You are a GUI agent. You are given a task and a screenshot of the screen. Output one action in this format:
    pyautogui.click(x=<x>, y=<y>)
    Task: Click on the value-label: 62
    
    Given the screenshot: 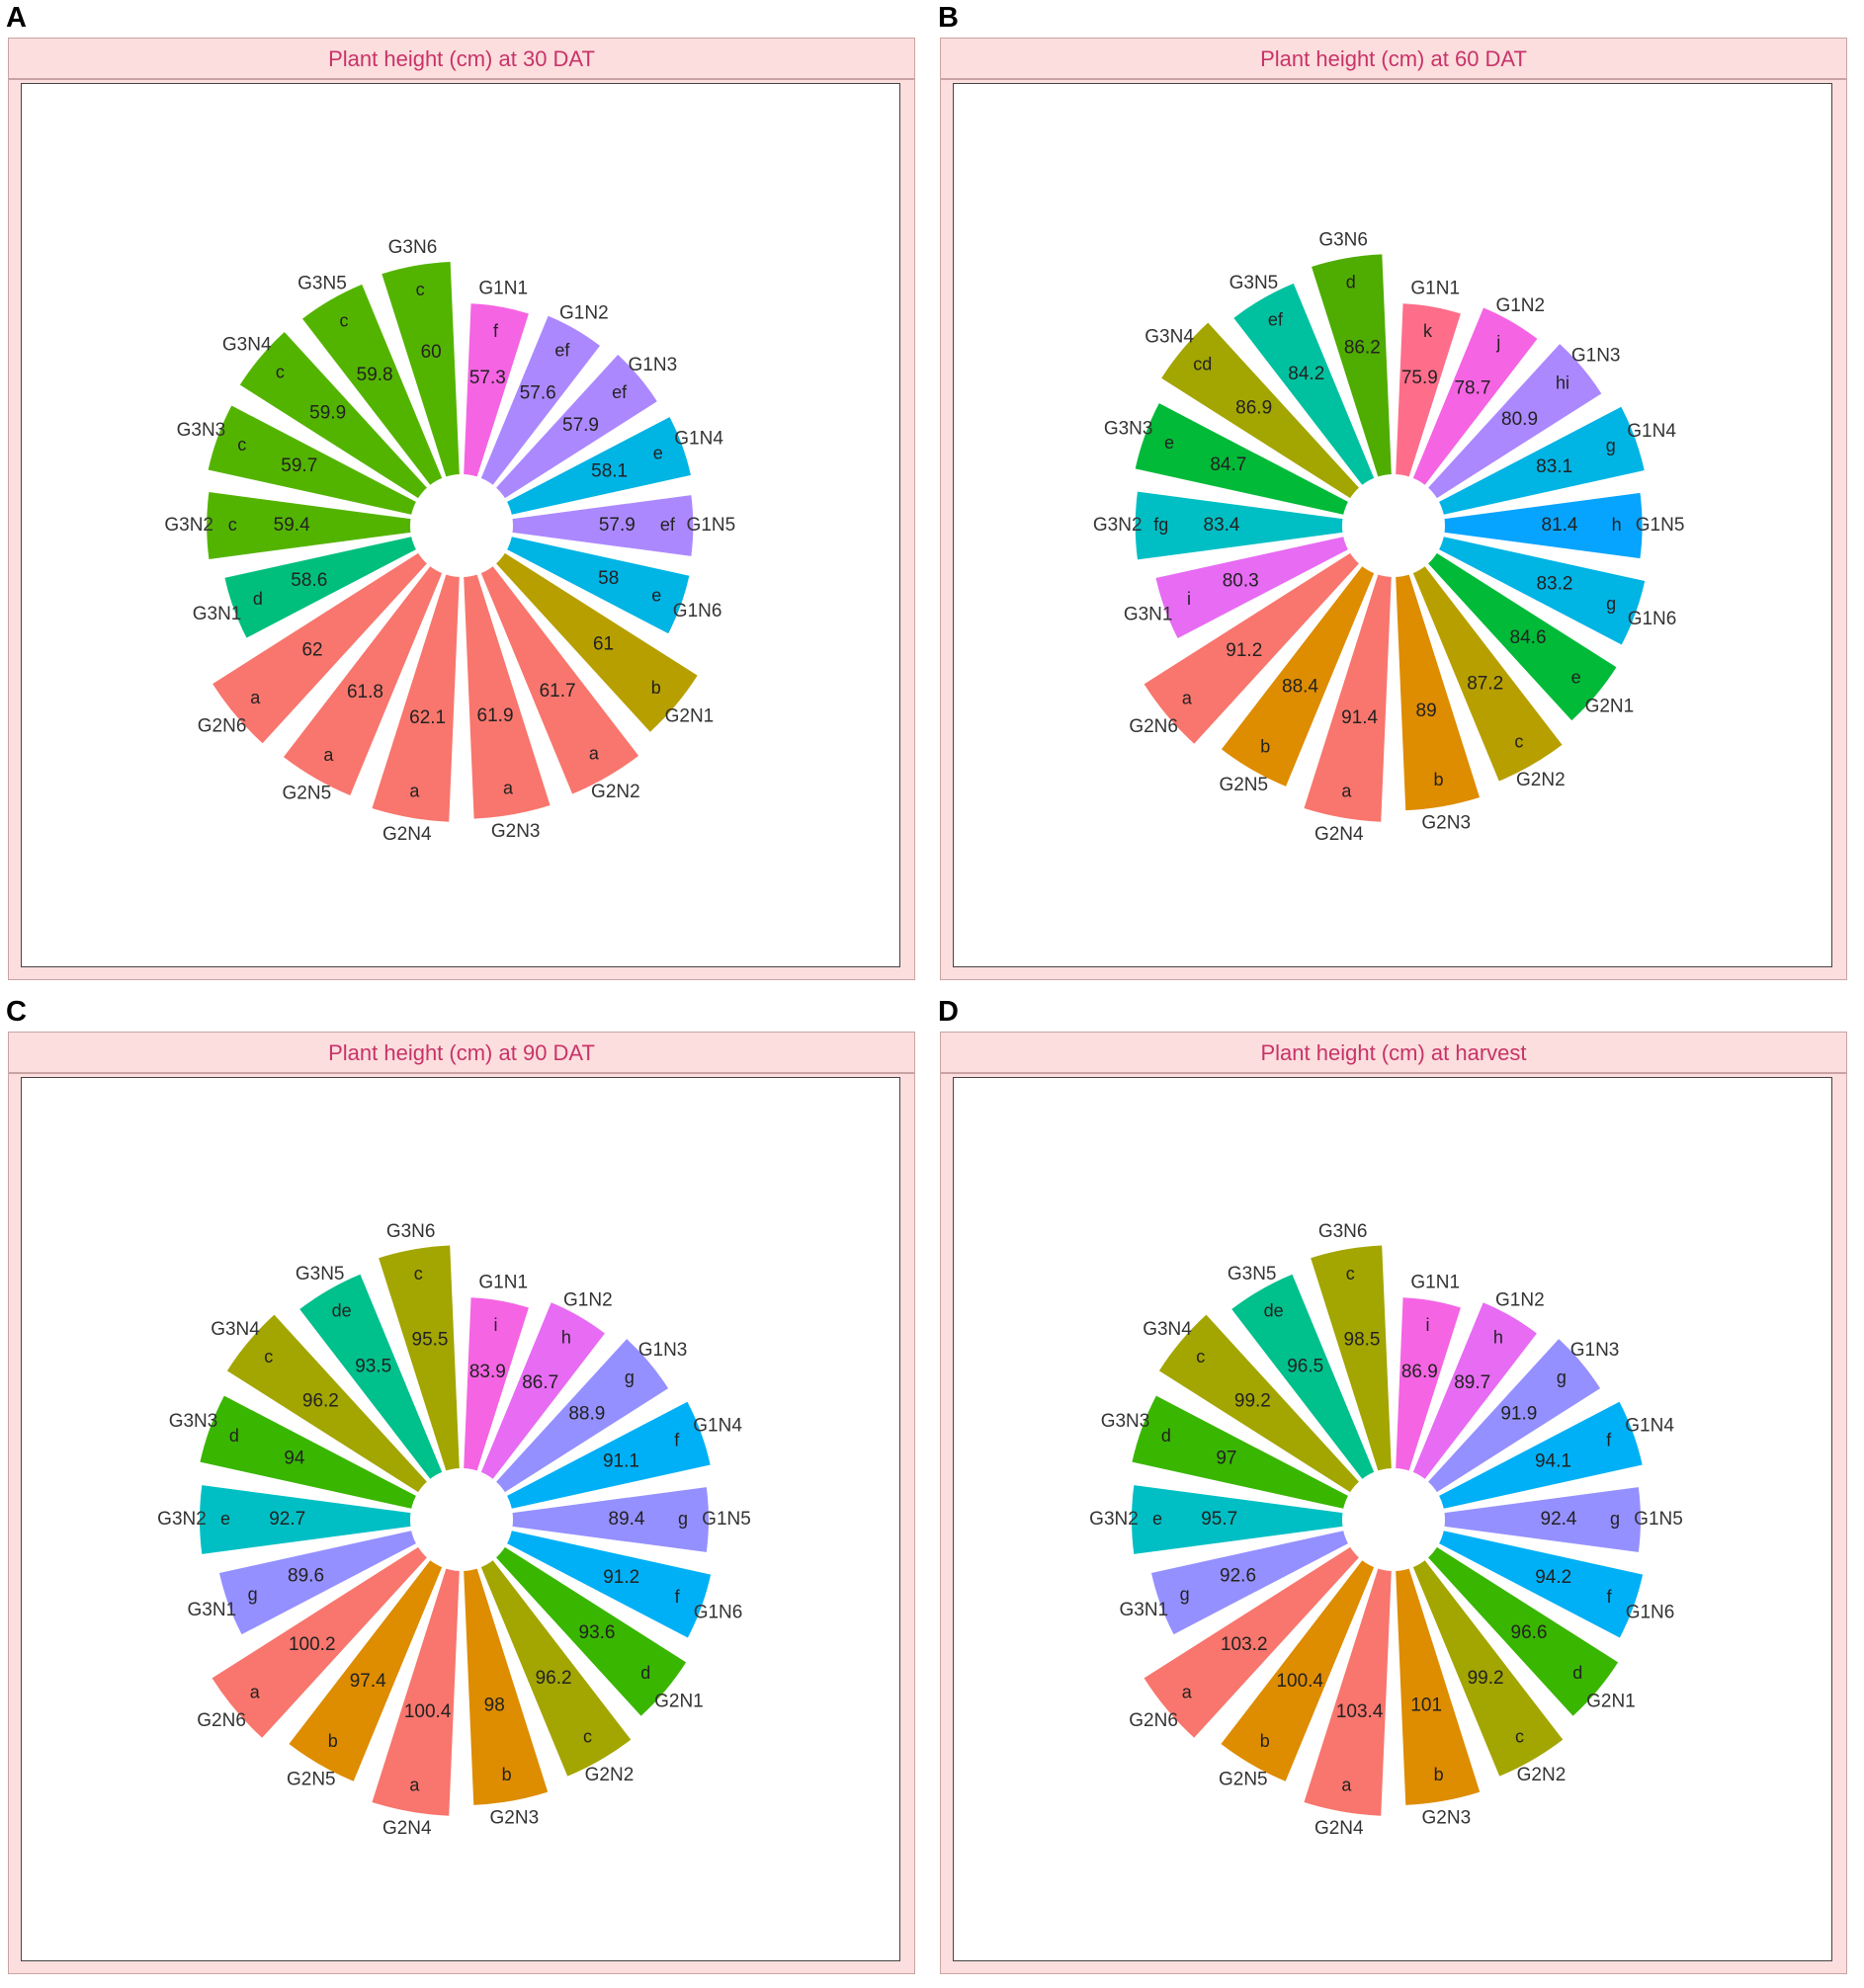 What is the action you would take?
    pyautogui.click(x=311, y=650)
    